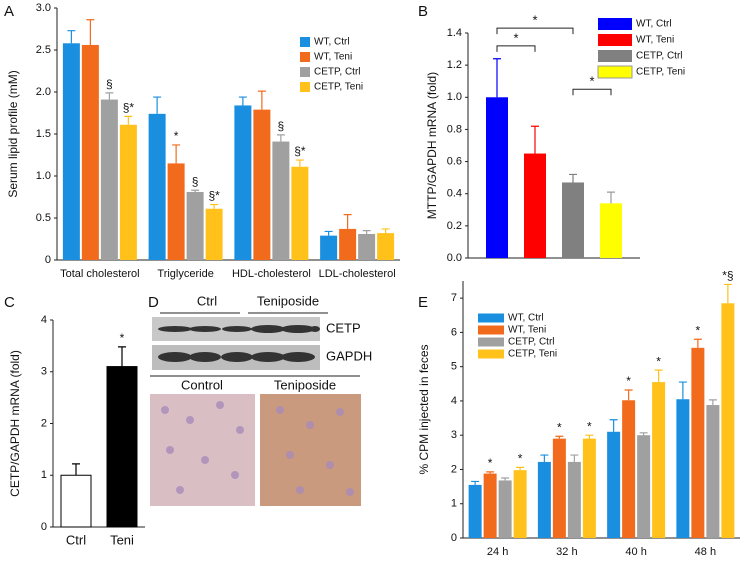  Describe the element at coordinates (305, 384) in the screenshot. I see `tissue-label: Teniposide` at that location.